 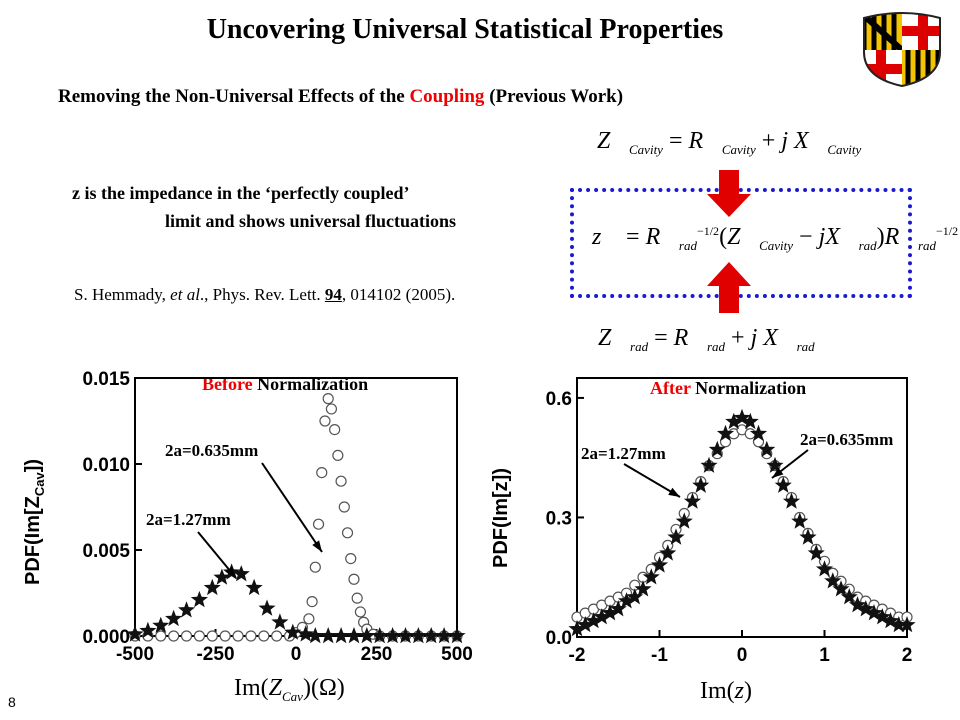 I want to click on slide-number: 8, so click(x=12, y=702).